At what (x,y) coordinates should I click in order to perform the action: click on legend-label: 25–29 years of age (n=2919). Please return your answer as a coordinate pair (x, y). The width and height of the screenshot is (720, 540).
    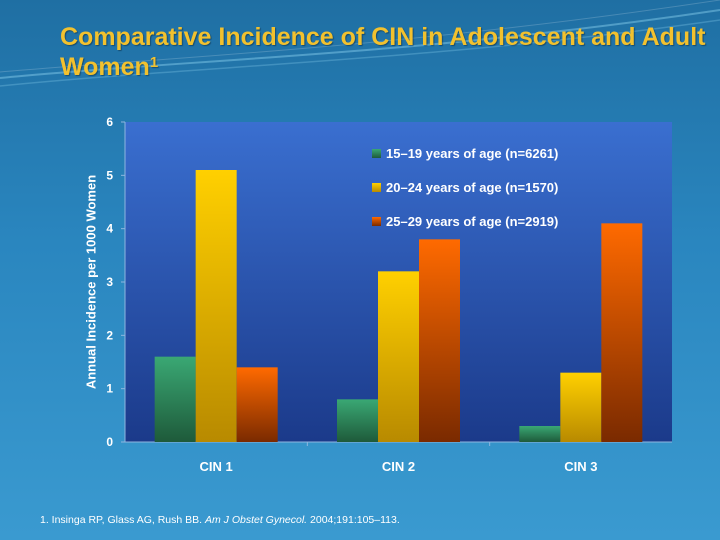
    Looking at the image, I should click on (472, 221).